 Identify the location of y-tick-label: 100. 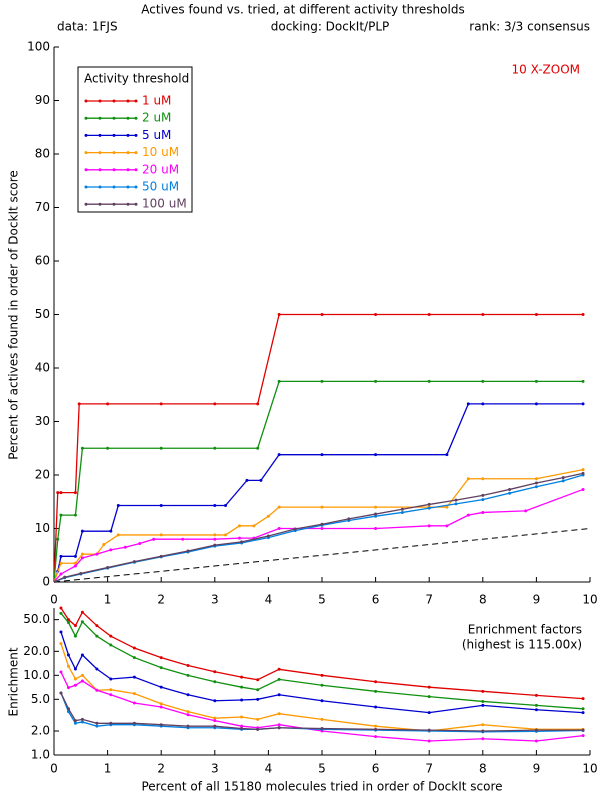
(38, 47).